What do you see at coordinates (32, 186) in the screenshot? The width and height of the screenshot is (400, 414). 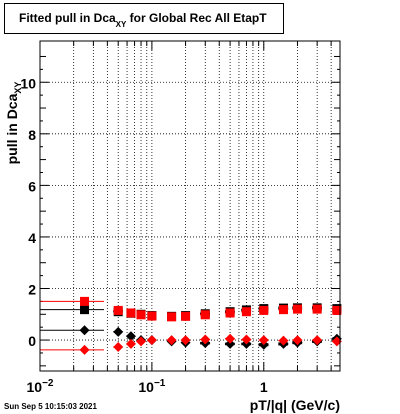 I see `y-tick-label: 6` at bounding box center [32, 186].